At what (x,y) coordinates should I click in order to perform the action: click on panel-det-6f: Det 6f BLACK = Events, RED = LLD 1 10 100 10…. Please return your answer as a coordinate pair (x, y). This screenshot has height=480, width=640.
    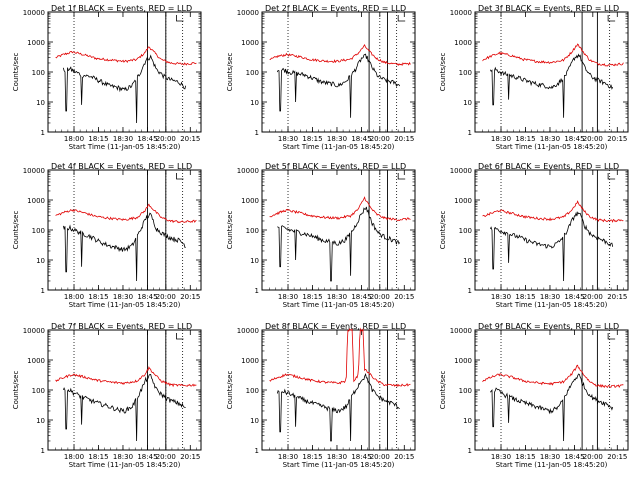
    Looking at the image, I should click on (534, 235).